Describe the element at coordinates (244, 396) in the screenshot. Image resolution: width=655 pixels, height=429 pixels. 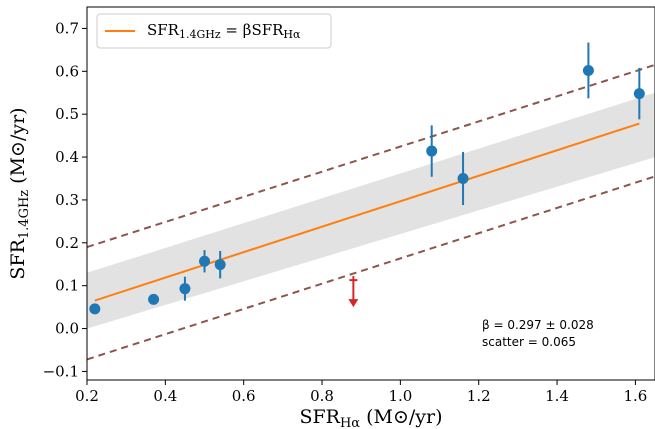
I see `x-tick-label: 0.6` at that location.